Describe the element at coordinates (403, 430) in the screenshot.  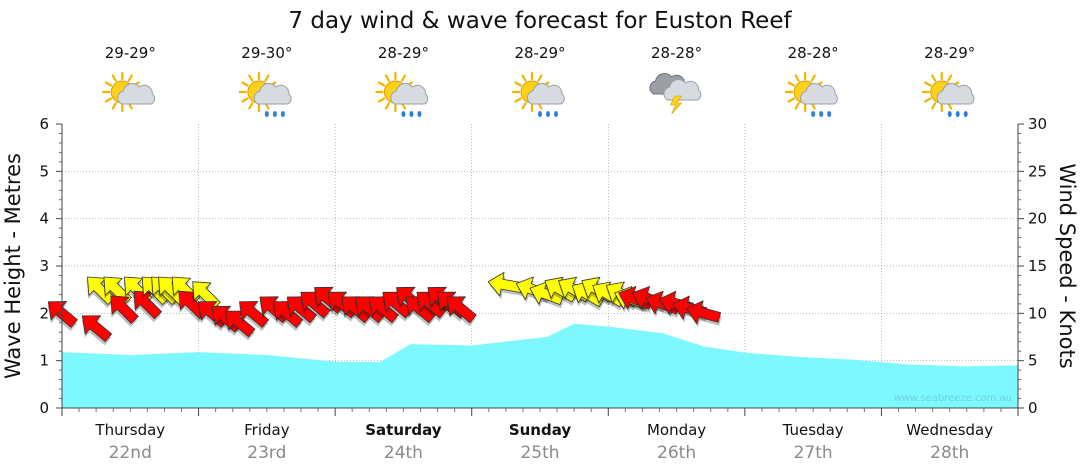
I see `day-name-label: Saturday` at that location.